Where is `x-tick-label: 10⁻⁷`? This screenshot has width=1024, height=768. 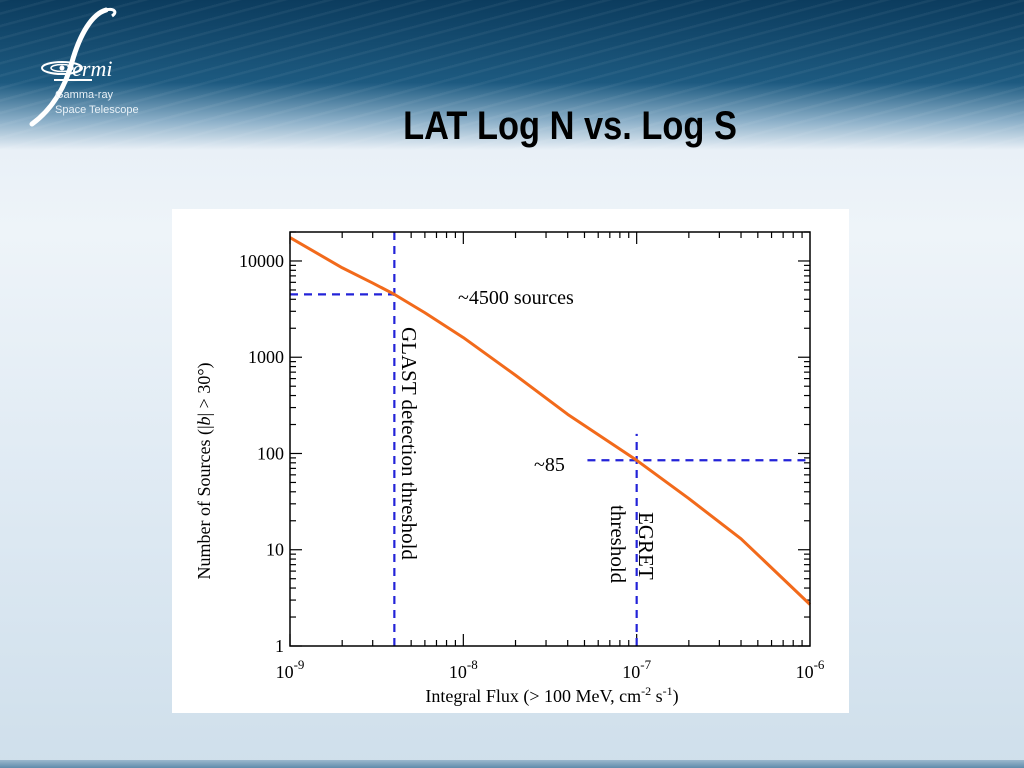
x-tick-label: 10⁻⁷ is located at coordinates (636, 669).